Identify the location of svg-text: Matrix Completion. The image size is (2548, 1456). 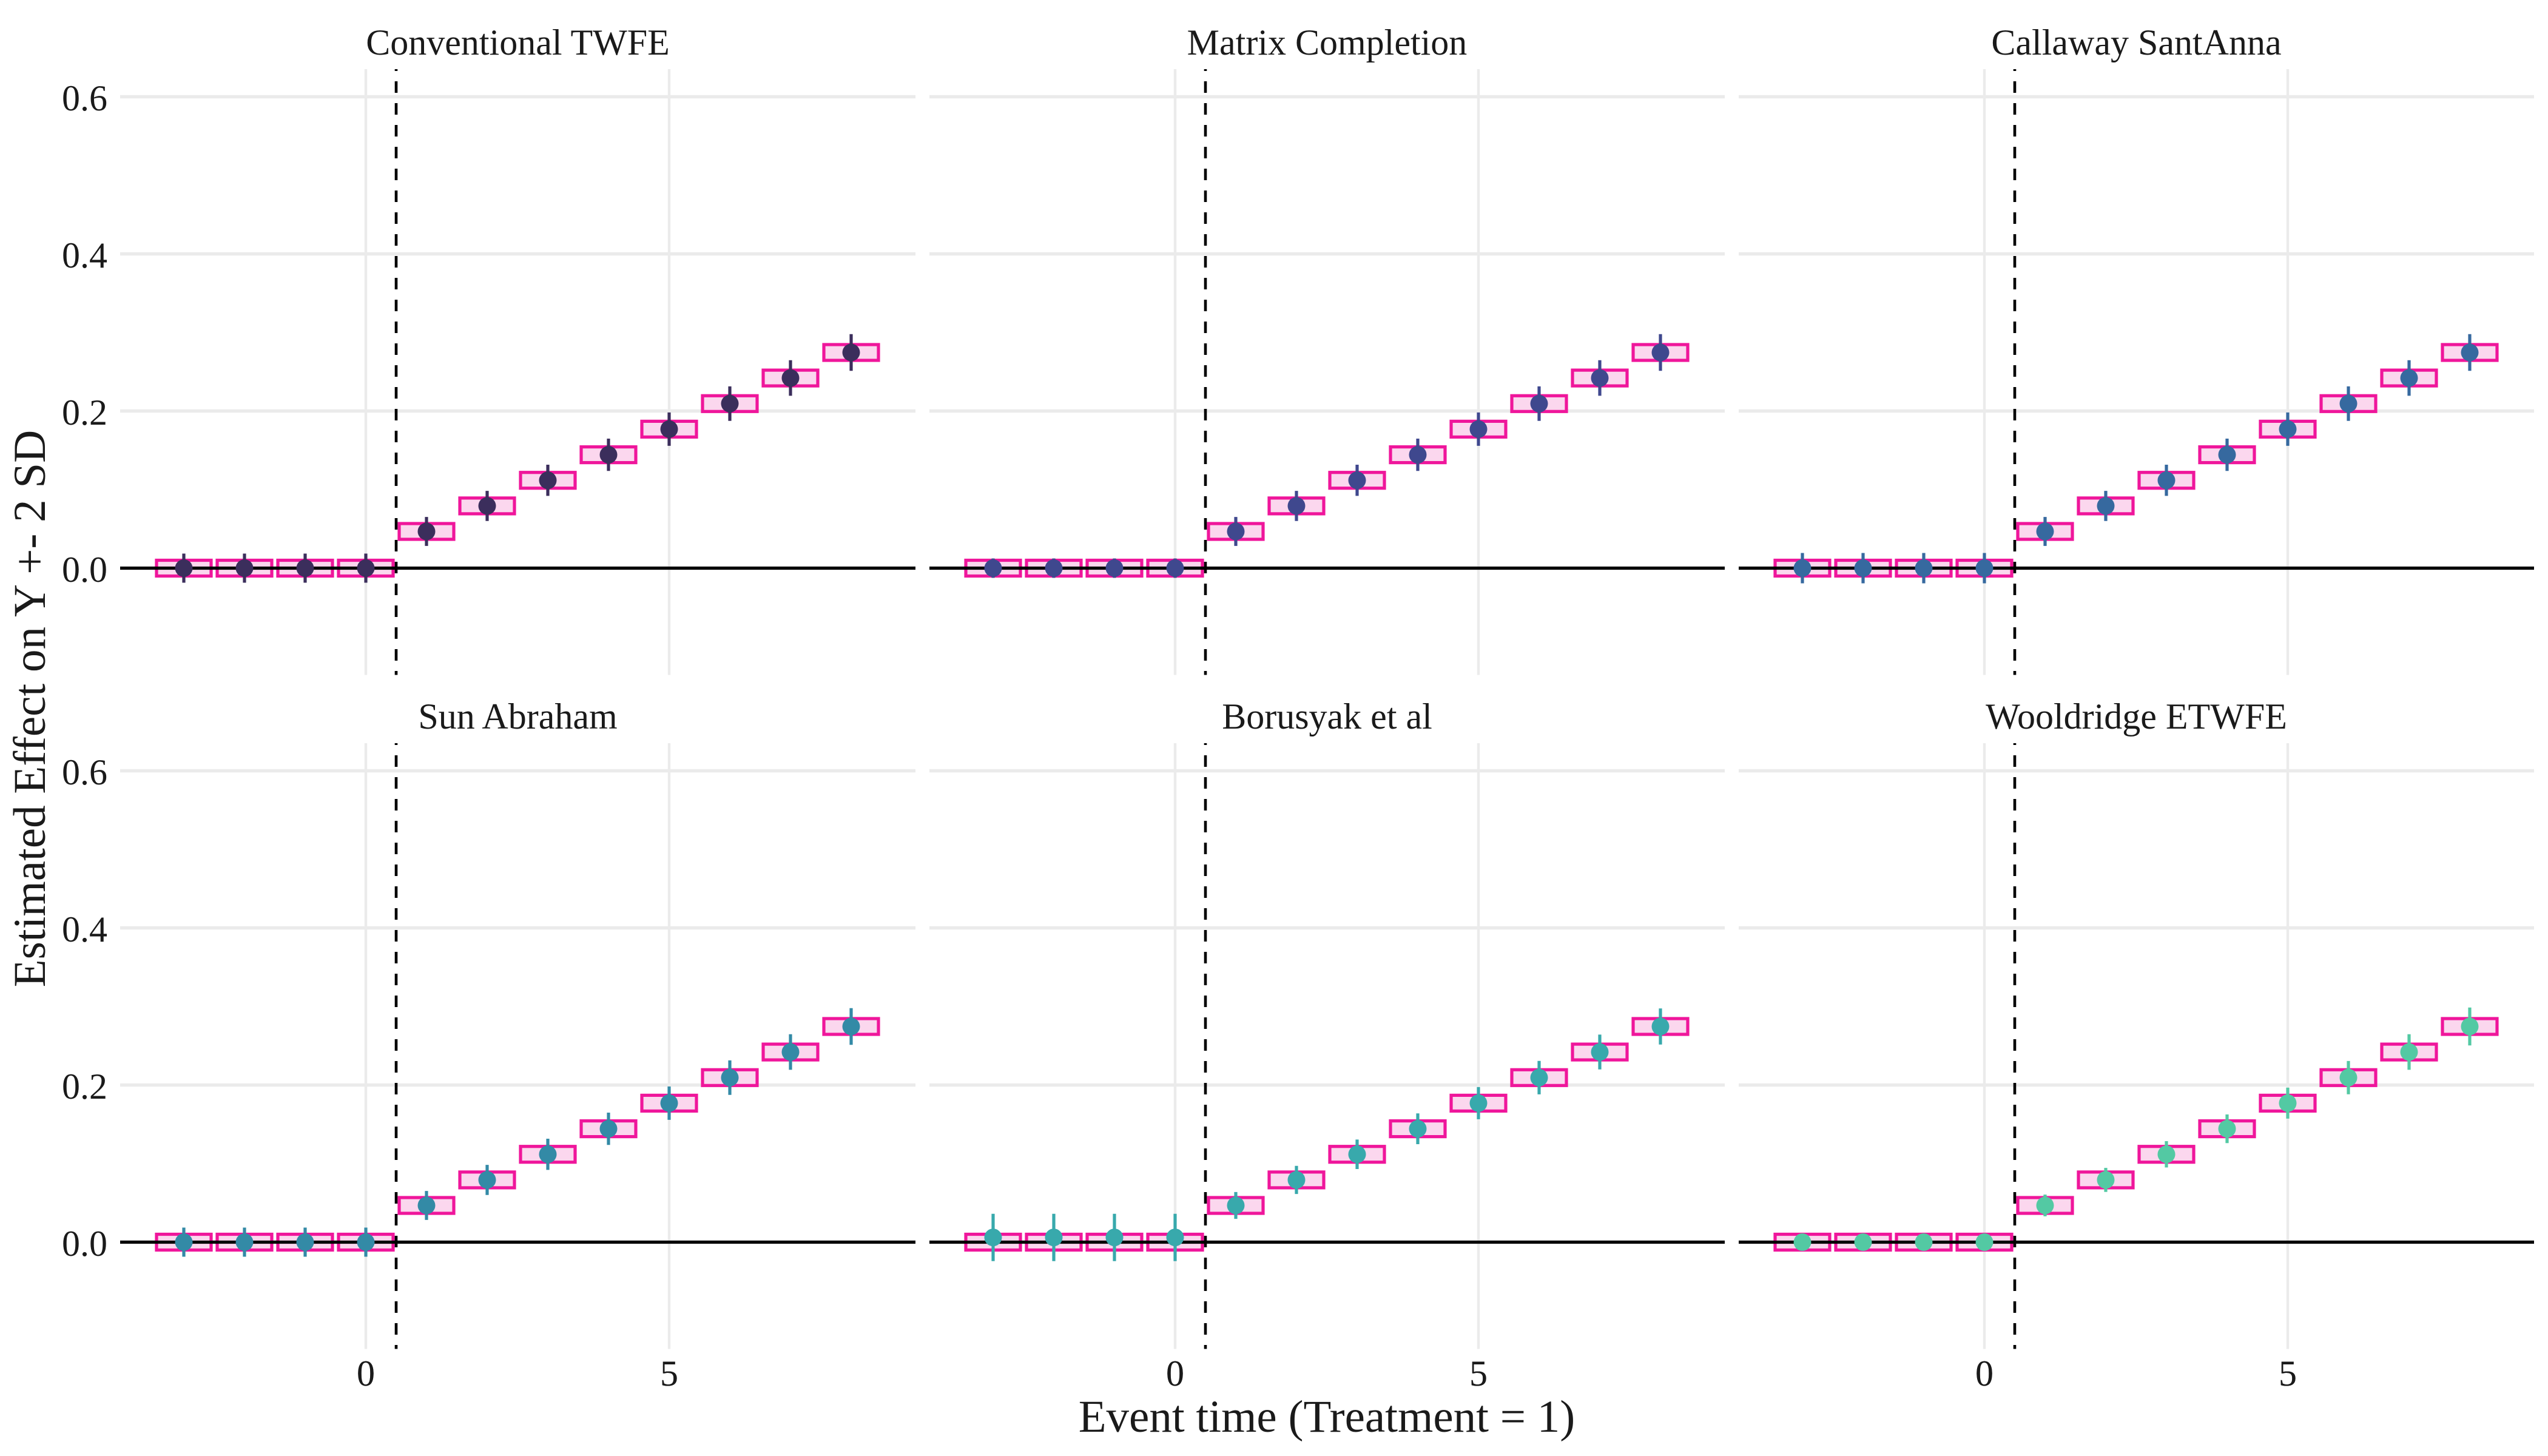
(1327, 42).